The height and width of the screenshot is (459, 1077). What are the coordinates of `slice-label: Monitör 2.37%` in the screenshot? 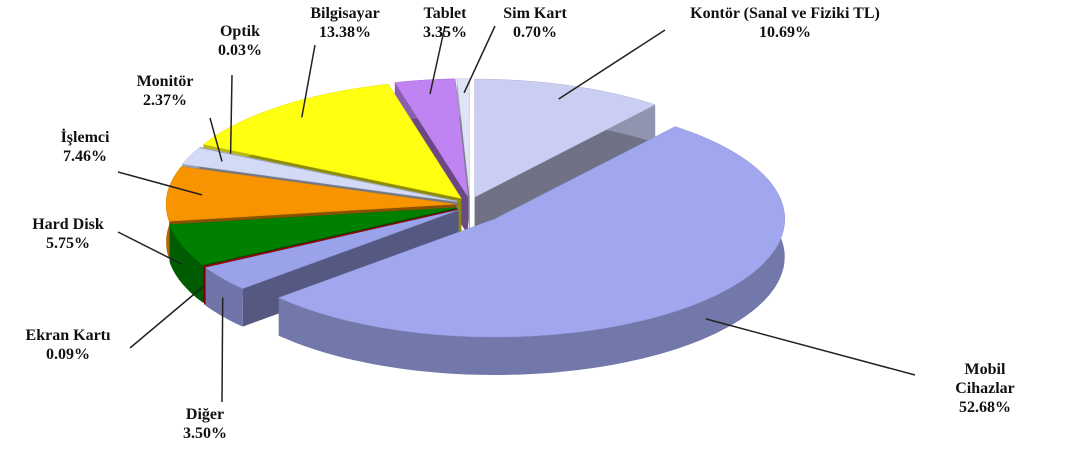 It's located at (165, 91).